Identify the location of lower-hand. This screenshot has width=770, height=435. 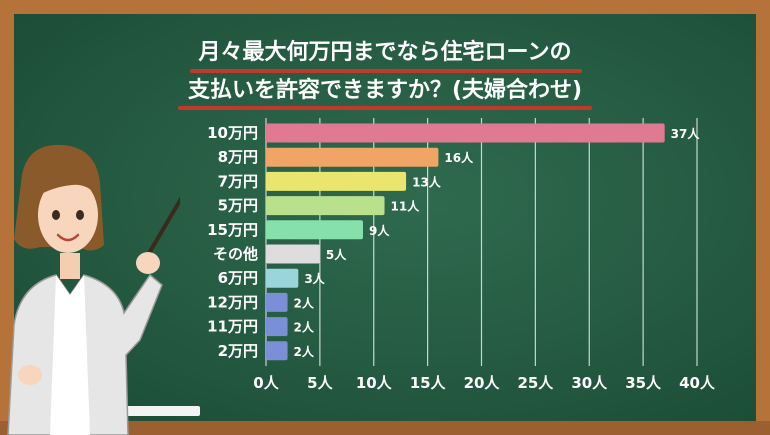
(30, 375).